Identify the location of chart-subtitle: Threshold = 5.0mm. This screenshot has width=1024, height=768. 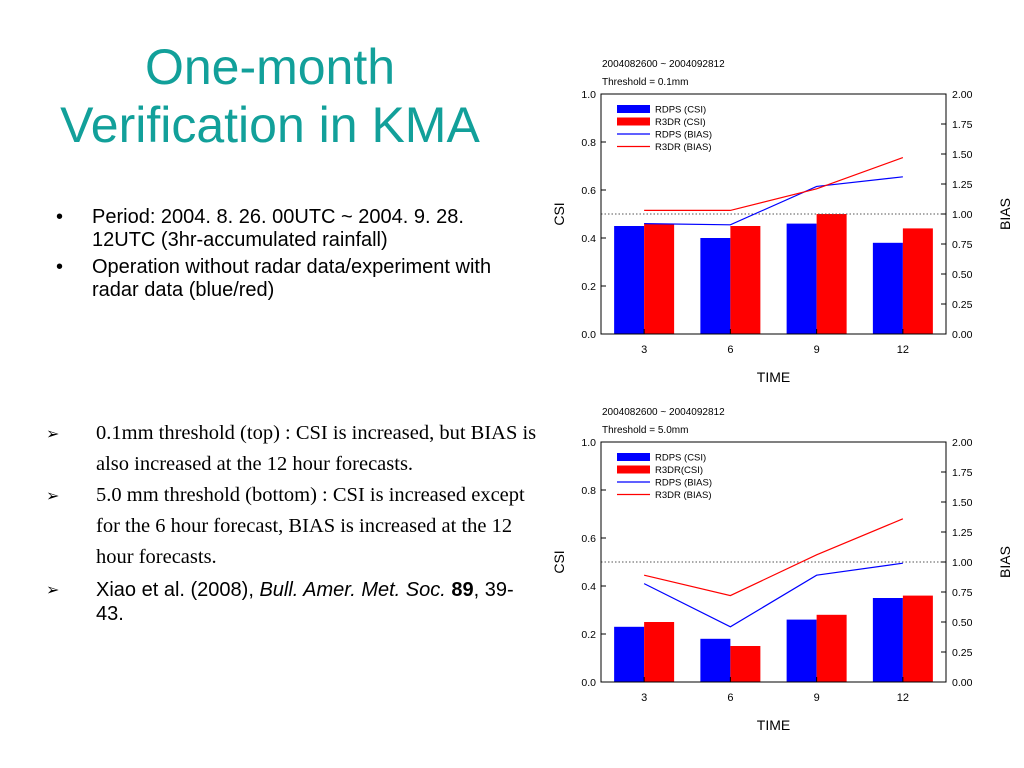
(645, 430).